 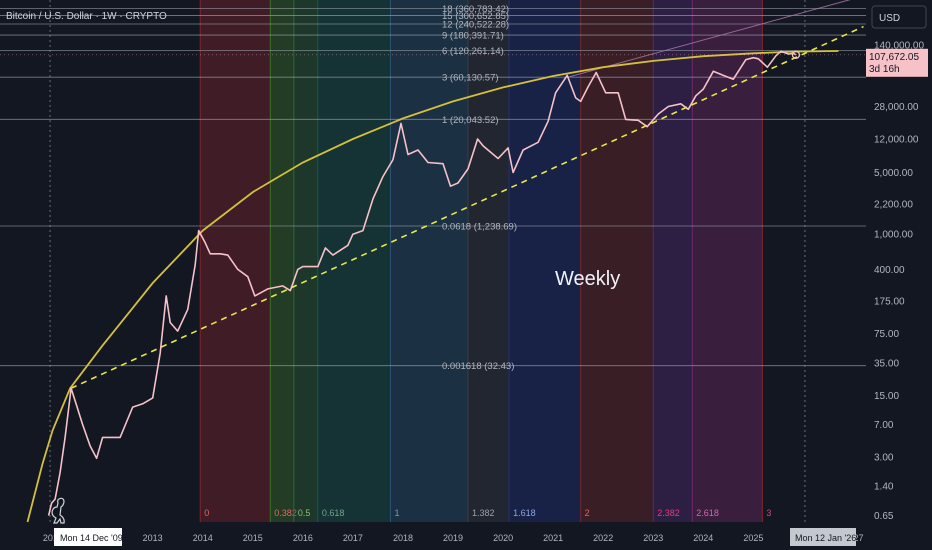 What do you see at coordinates (524, 513) in the screenshot?
I see `fib-zone-label: 1.618` at bounding box center [524, 513].